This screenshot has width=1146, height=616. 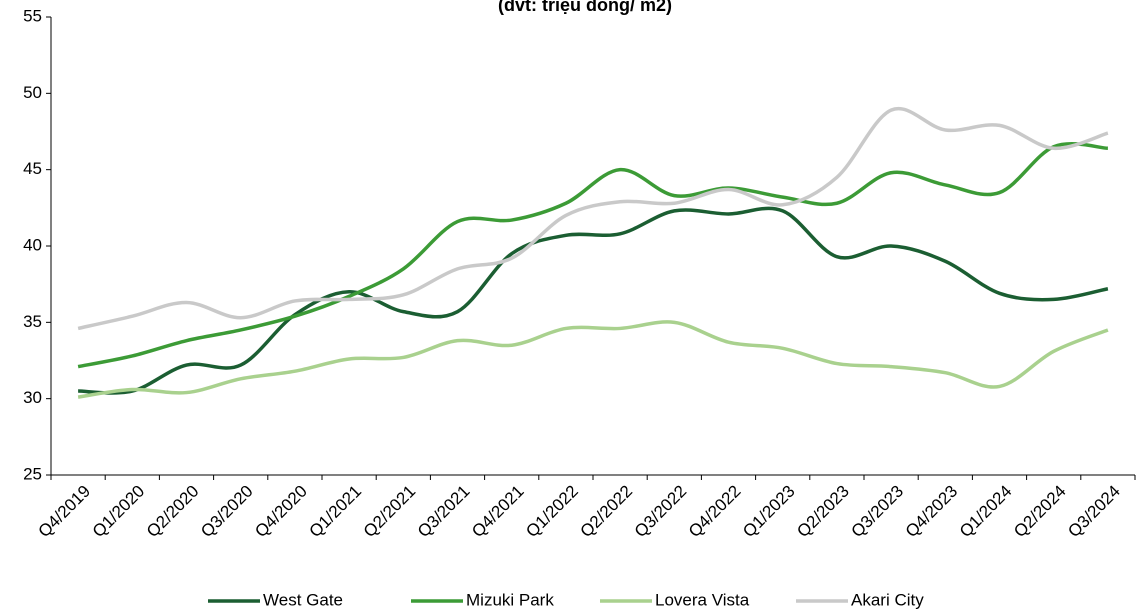 What do you see at coordinates (32, 168) in the screenshot?
I see `y-tick-label: 45` at bounding box center [32, 168].